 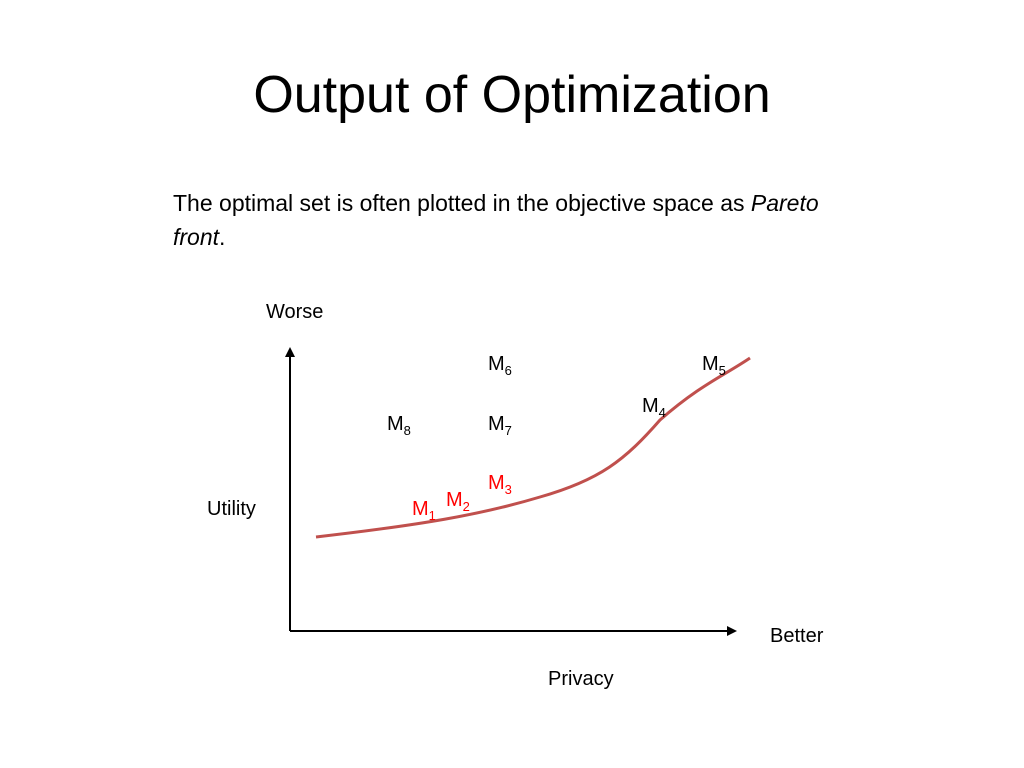 I want to click on label-worse: Worse, so click(x=295, y=312).